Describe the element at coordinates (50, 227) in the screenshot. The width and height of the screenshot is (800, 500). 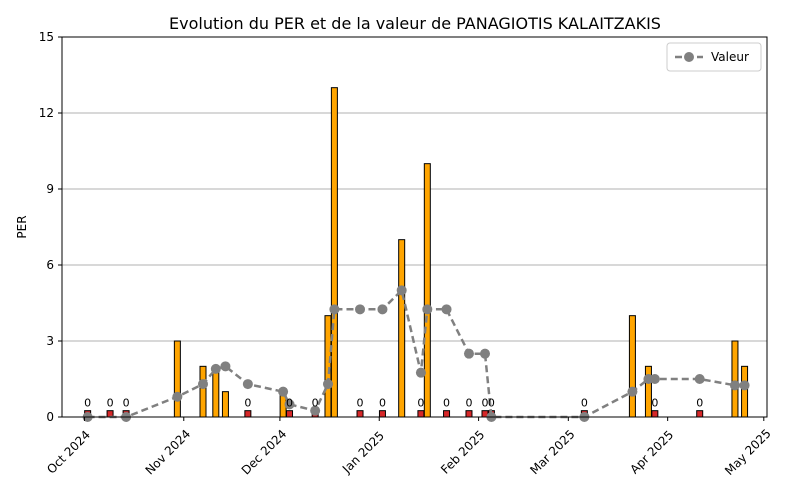
I see `y-axis-ticks: 0 3 6 9 12 15` at that location.